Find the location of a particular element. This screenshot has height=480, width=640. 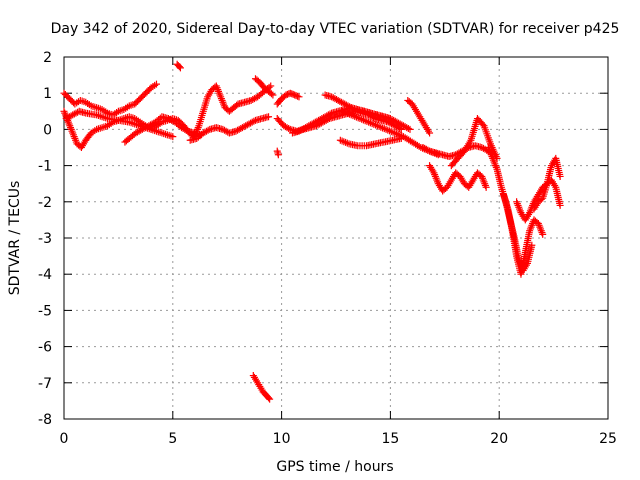

y-tick-label: 0 is located at coordinates (47, 130).